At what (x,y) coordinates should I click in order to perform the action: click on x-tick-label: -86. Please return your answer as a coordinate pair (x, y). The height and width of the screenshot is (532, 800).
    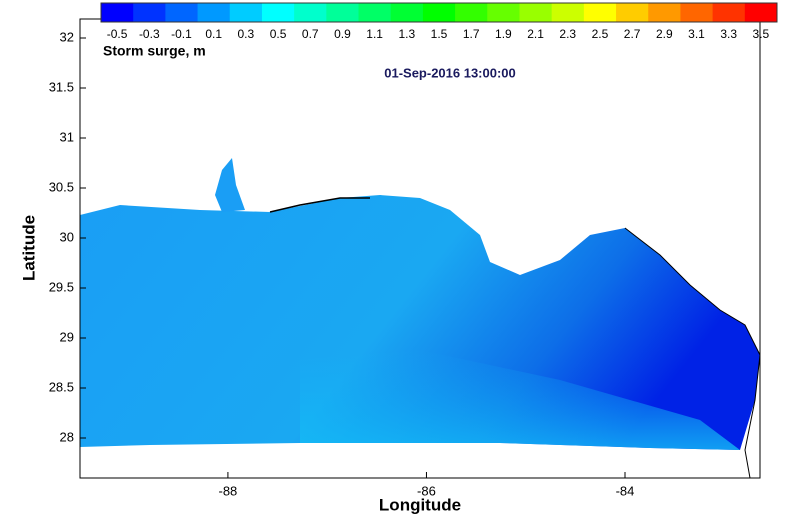
    Looking at the image, I should click on (426, 490).